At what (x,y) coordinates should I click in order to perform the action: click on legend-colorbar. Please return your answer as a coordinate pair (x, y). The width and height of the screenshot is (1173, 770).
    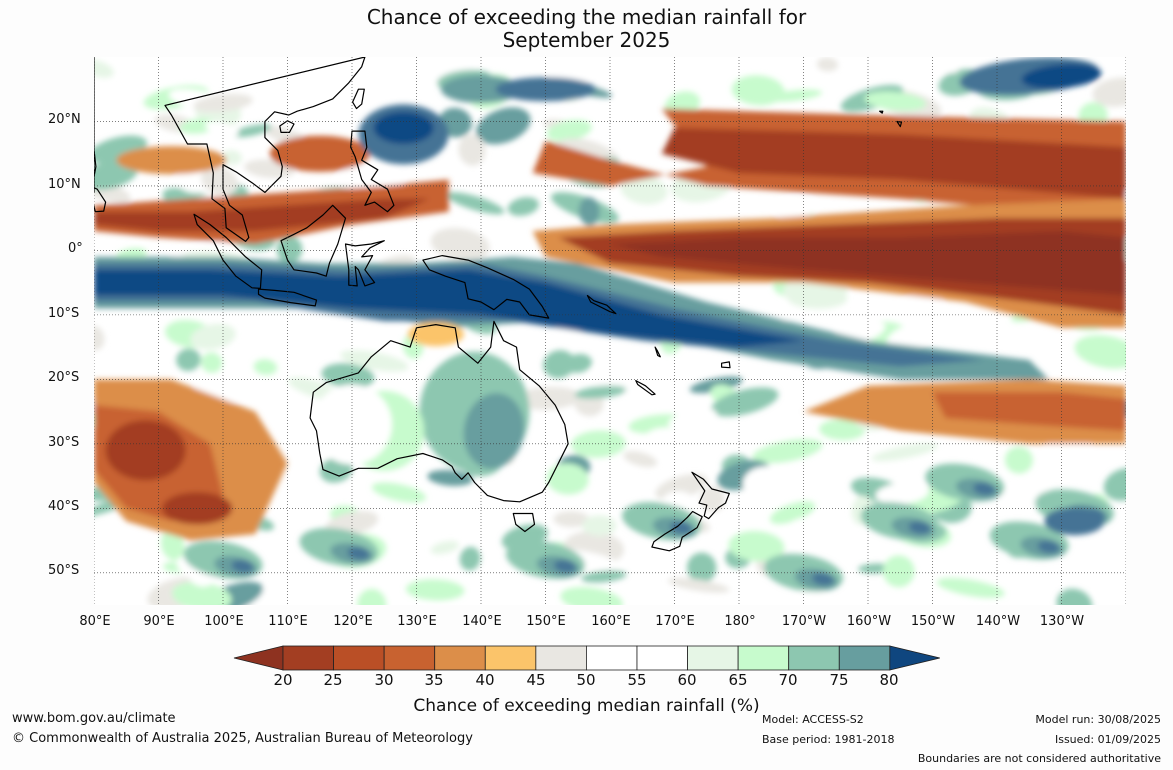
    Looking at the image, I should click on (586, 658).